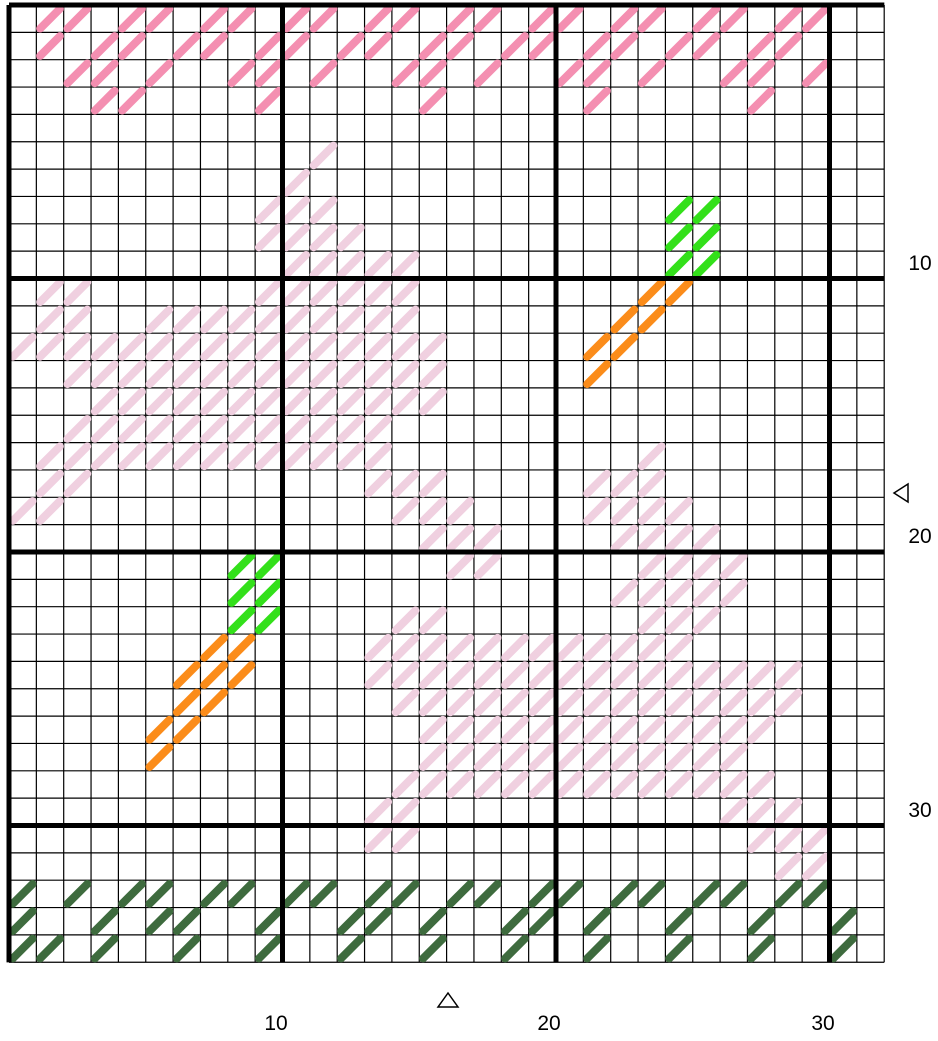 This screenshot has height=1041, width=938. What do you see at coordinates (448, 999) in the screenshot?
I see `center-column-marker-icon` at bounding box center [448, 999].